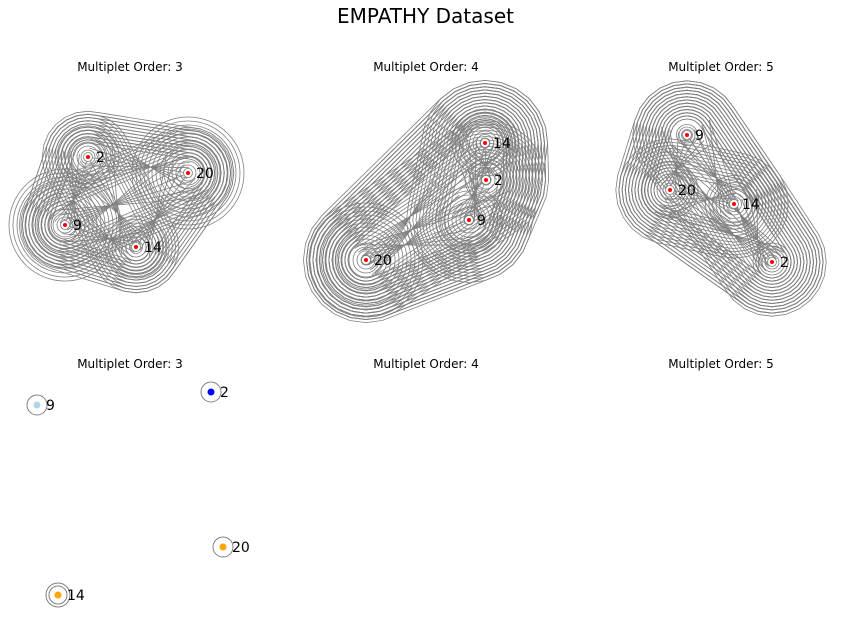 The width and height of the screenshot is (851, 629). I want to click on panel-bottom-order-4: Multiplet Order: 4, so click(426, 487).